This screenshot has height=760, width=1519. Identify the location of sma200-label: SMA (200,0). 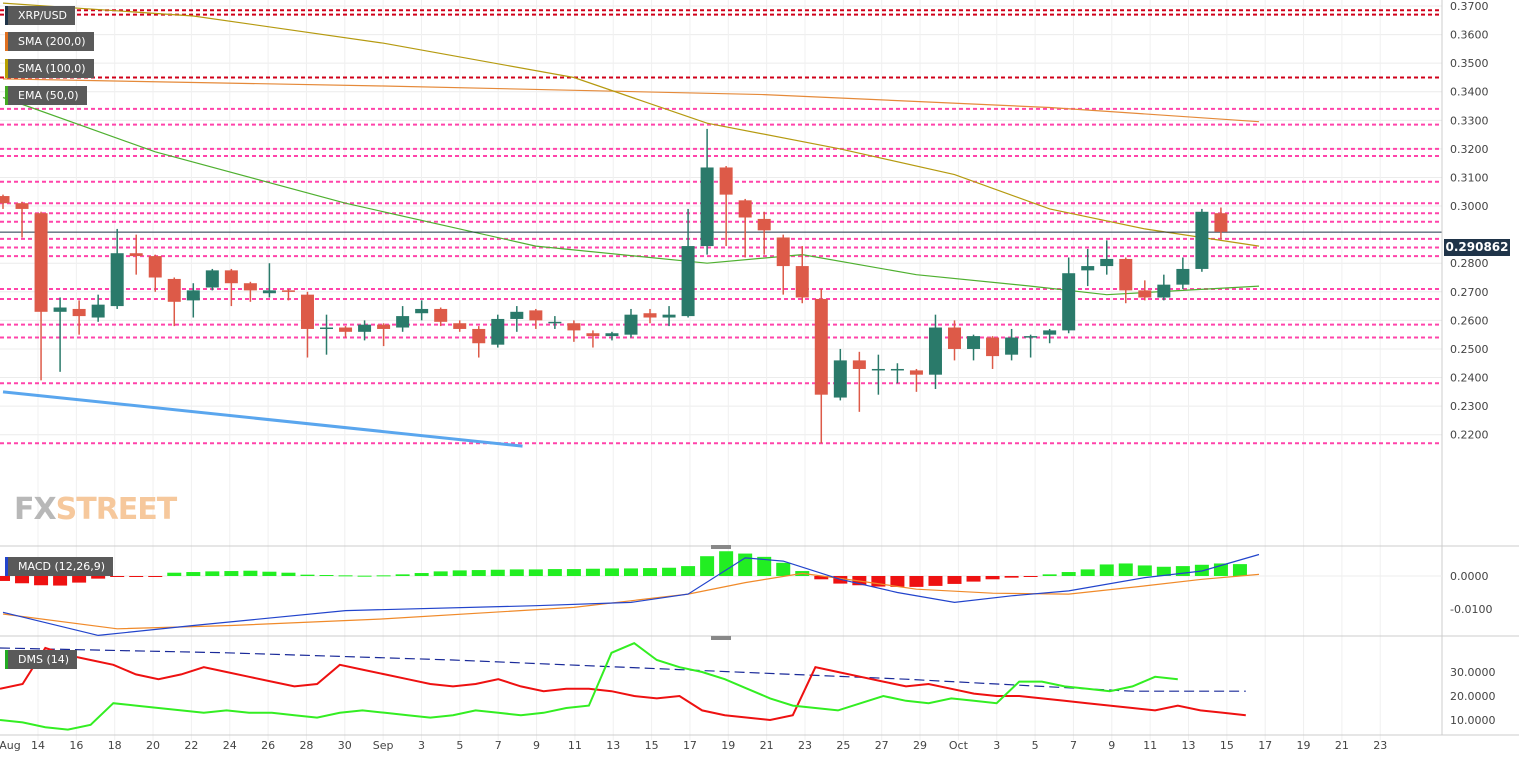
(49, 41).